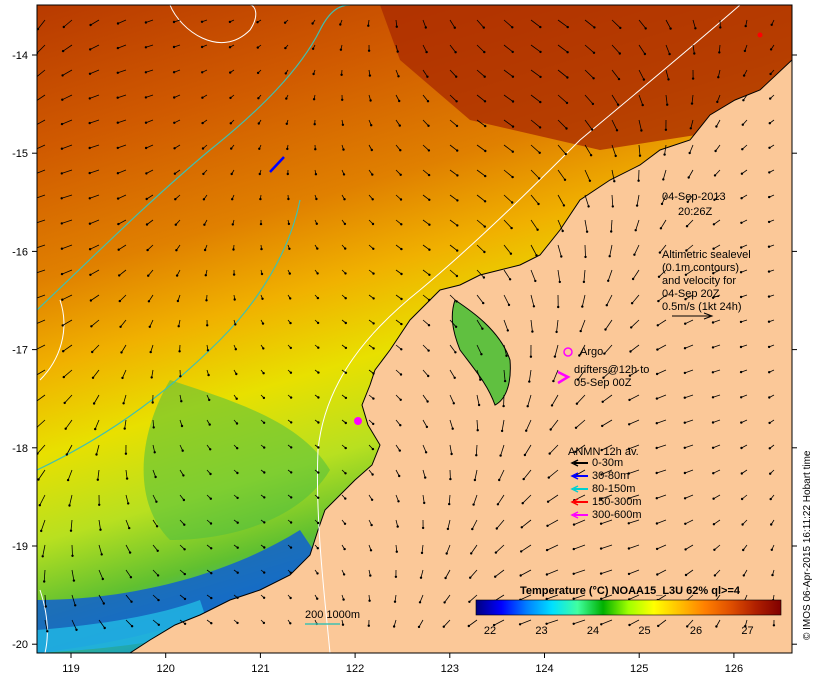  What do you see at coordinates (603, 452) in the screenshot?
I see `anmn-title: ANMN 12h av.` at bounding box center [603, 452].